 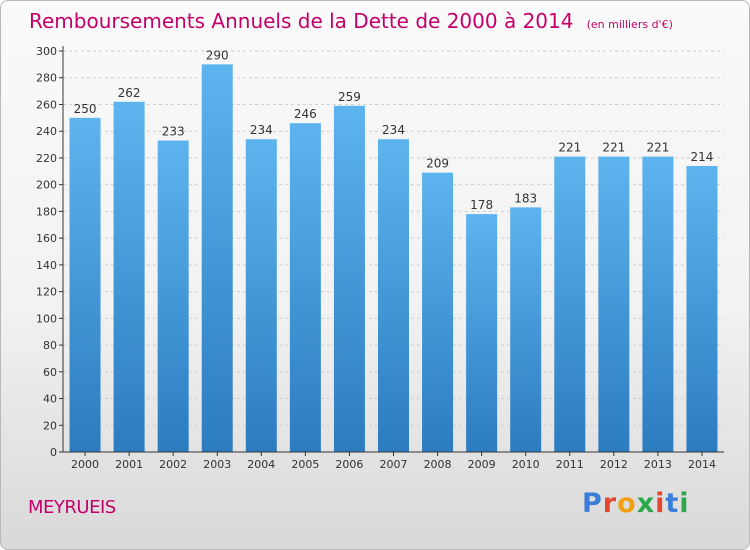 I want to click on y-tick-label: 240, so click(x=46, y=131).